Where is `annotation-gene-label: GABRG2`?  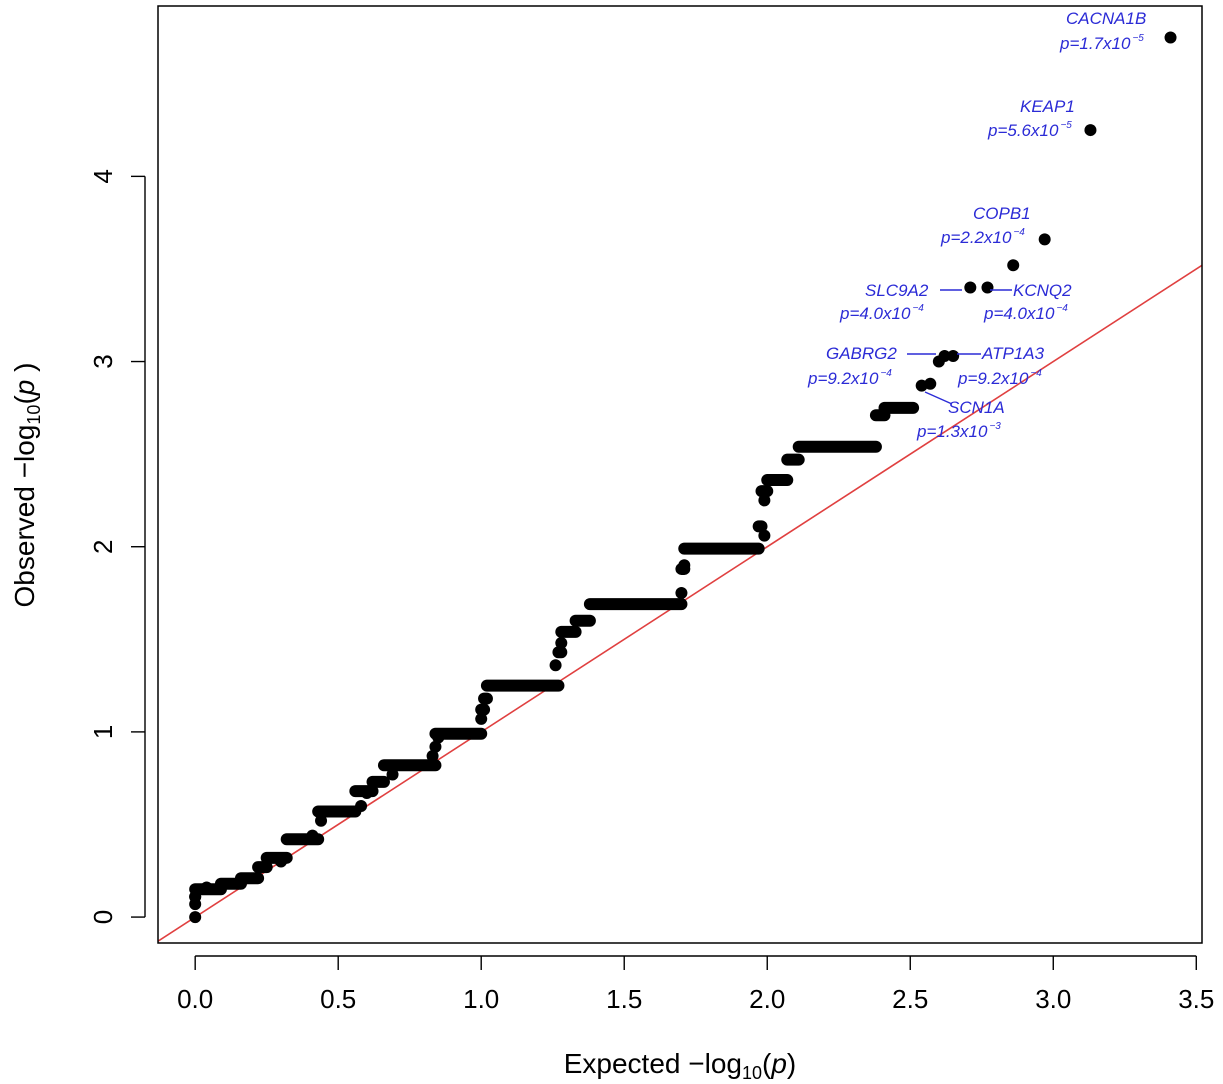 annotation-gene-label: GABRG2 is located at coordinates (861, 353).